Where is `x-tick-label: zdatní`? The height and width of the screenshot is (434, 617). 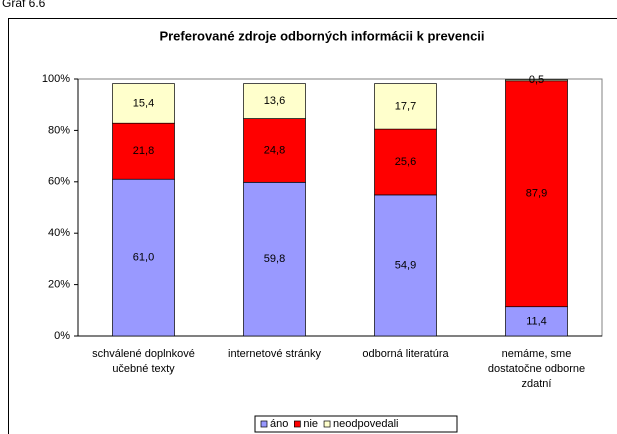
x-tick-label: zdatní is located at coordinates (537, 384).